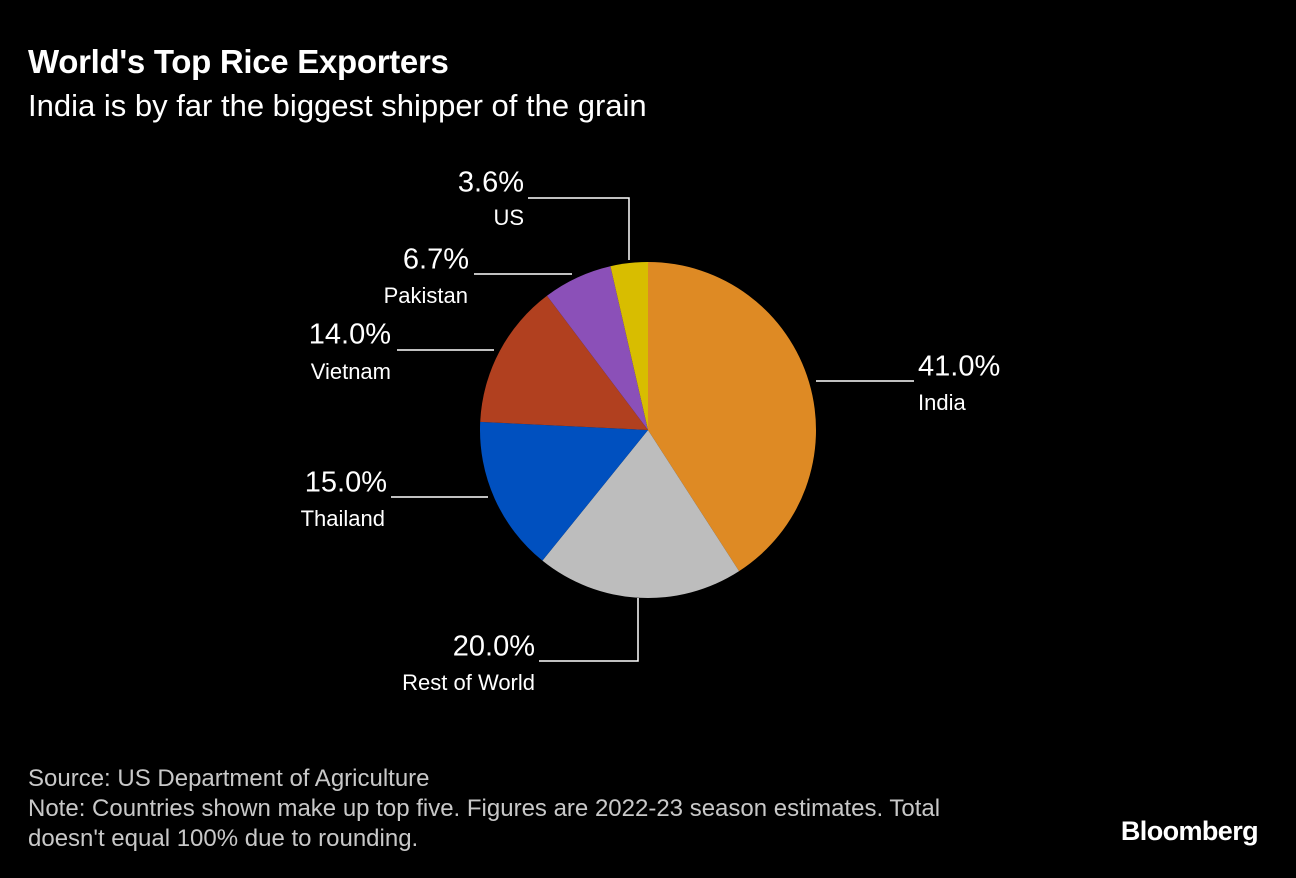 The image size is (1296, 878). I want to click on category-label-pakistan: Pakistan, so click(426, 295).